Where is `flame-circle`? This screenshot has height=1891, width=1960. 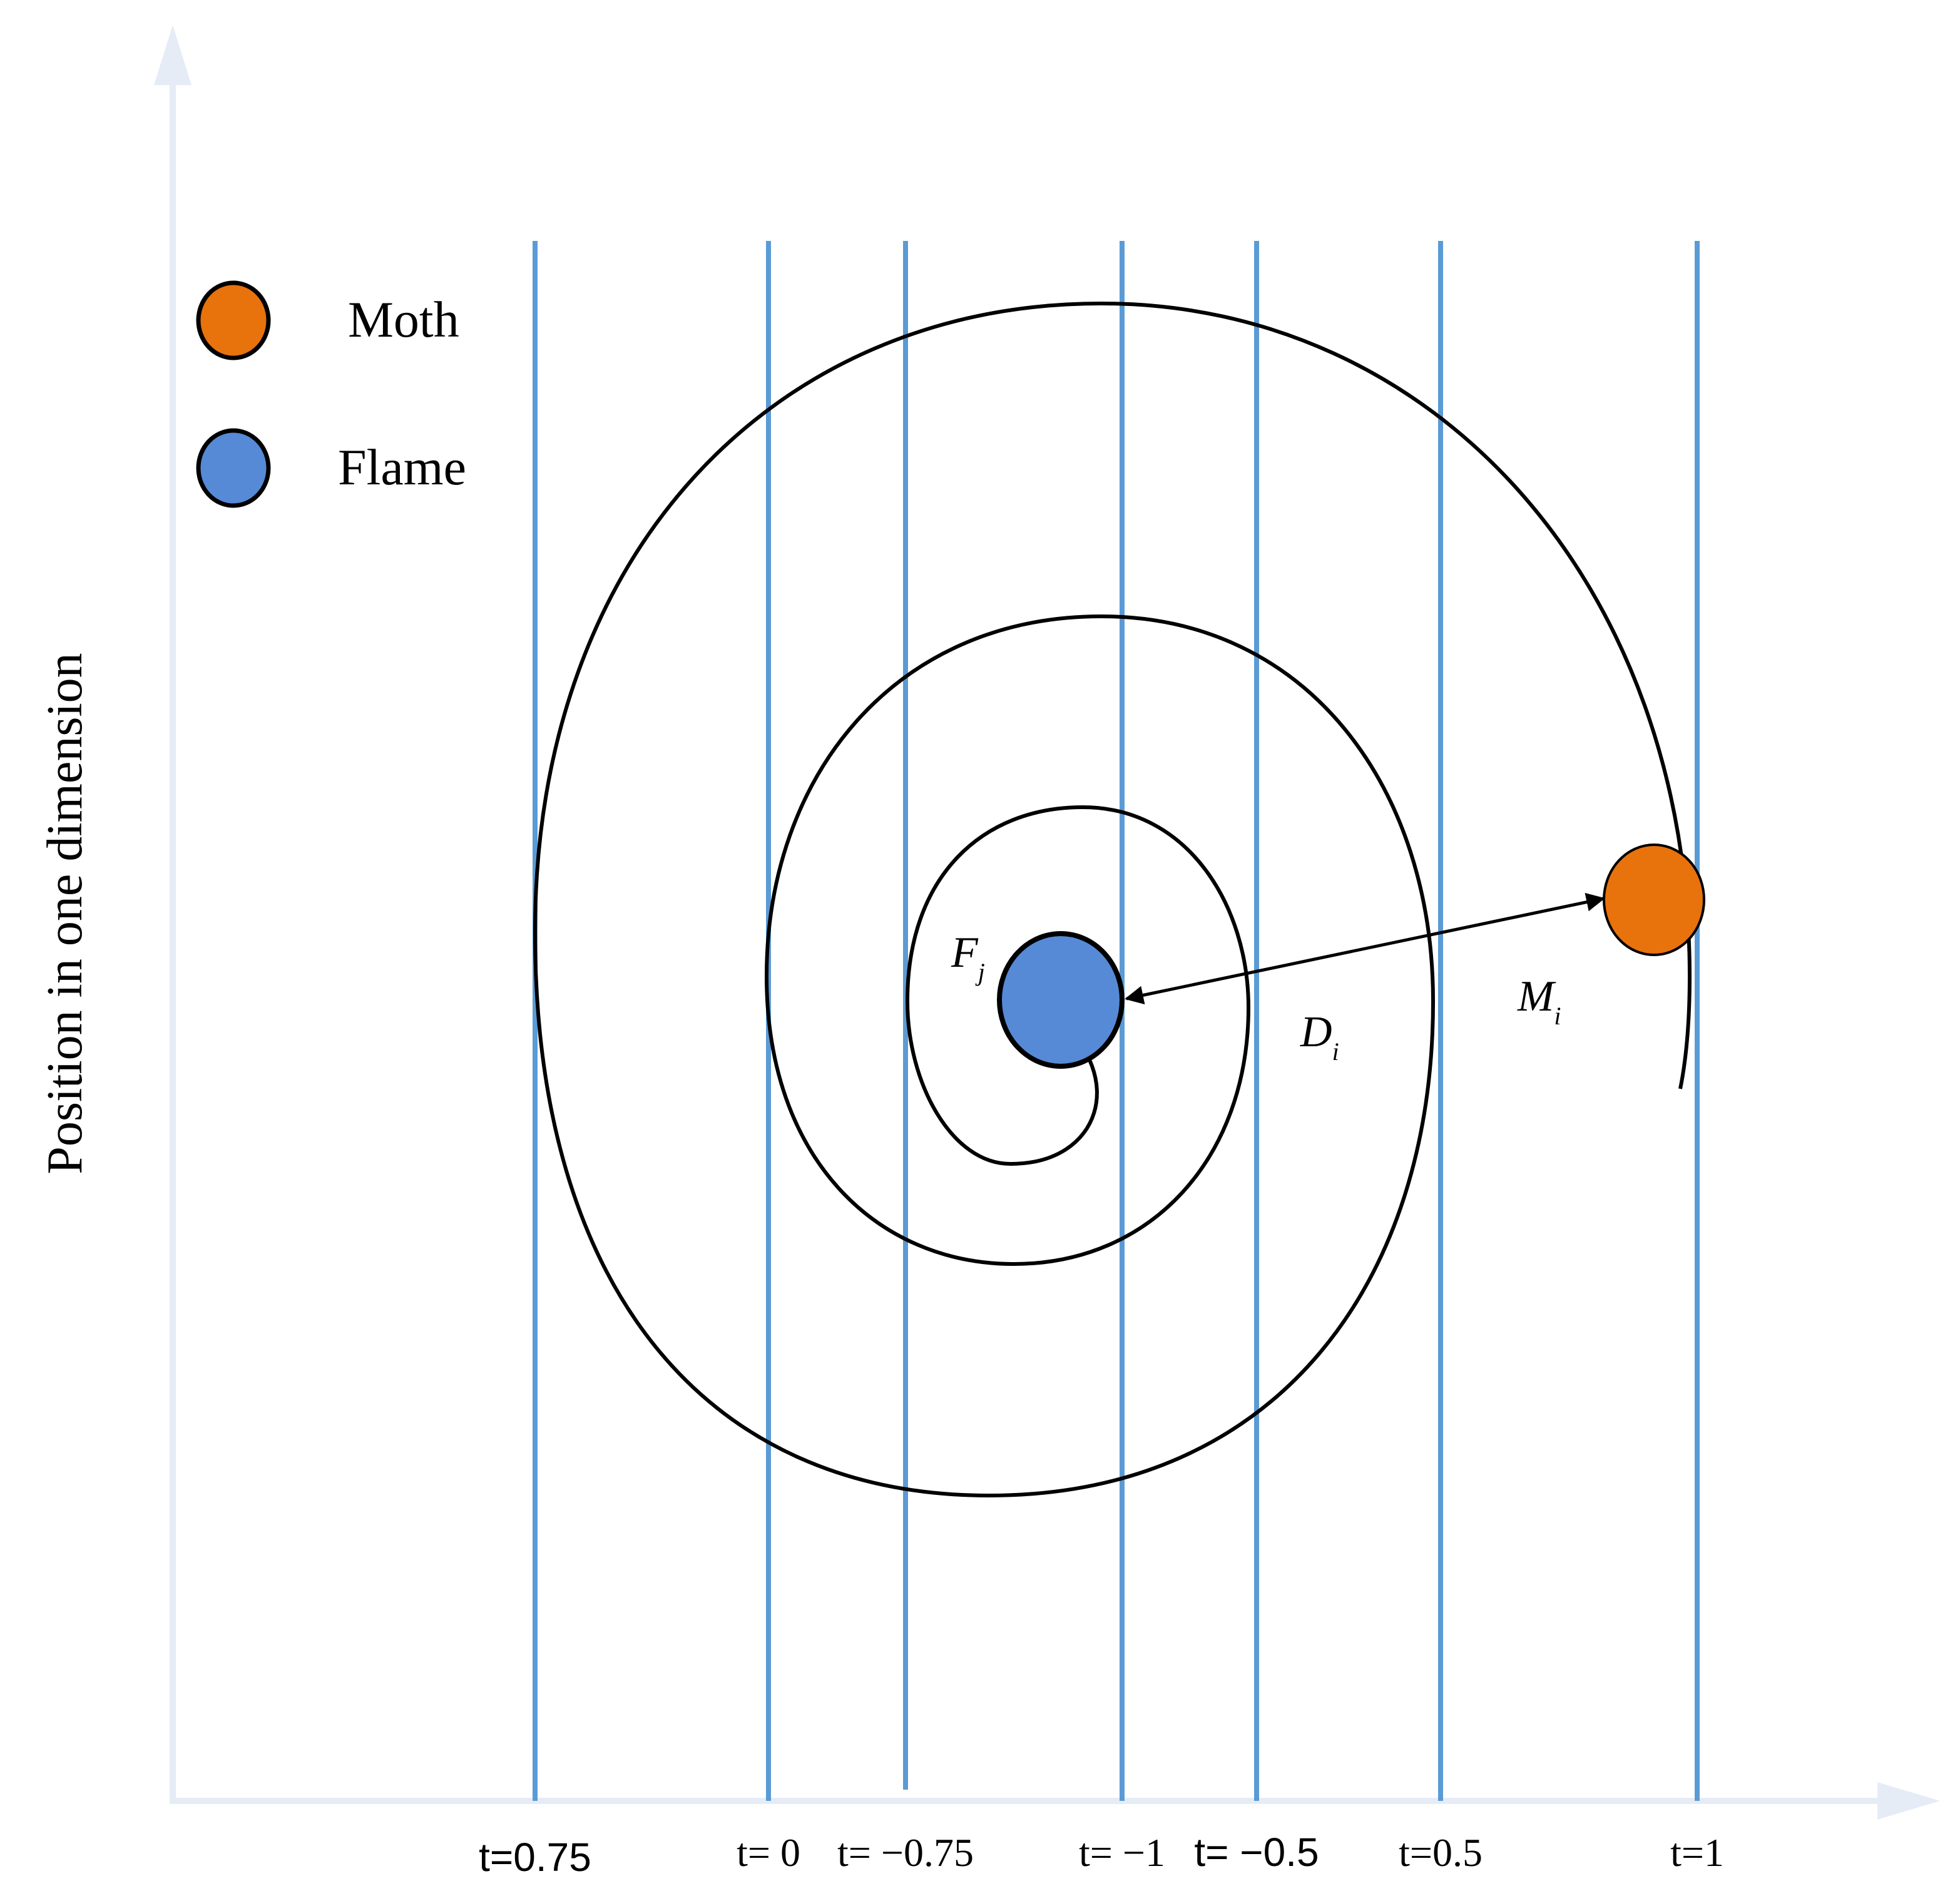 flame-circle is located at coordinates (1061, 1000).